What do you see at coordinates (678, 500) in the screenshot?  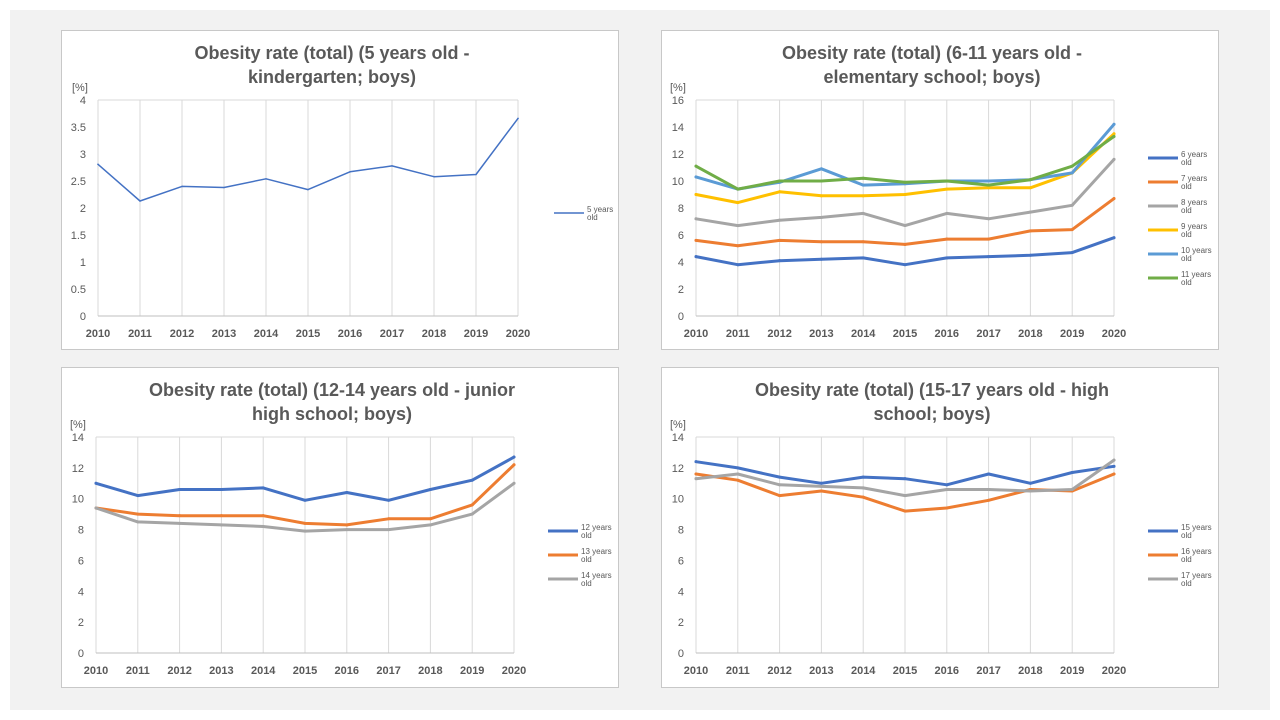 I see `y-tick-label: 10` at bounding box center [678, 500].